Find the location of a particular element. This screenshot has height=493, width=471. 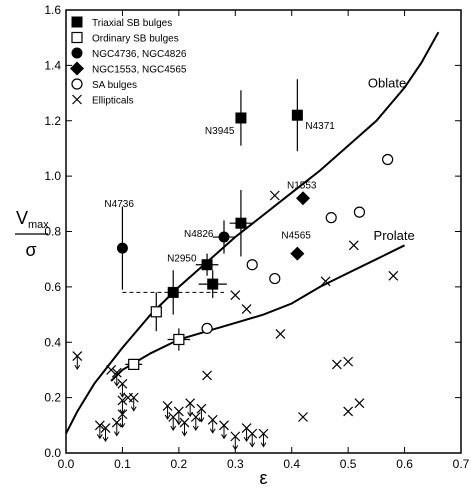

x-tick-label: 0.4 is located at coordinates (291, 464).